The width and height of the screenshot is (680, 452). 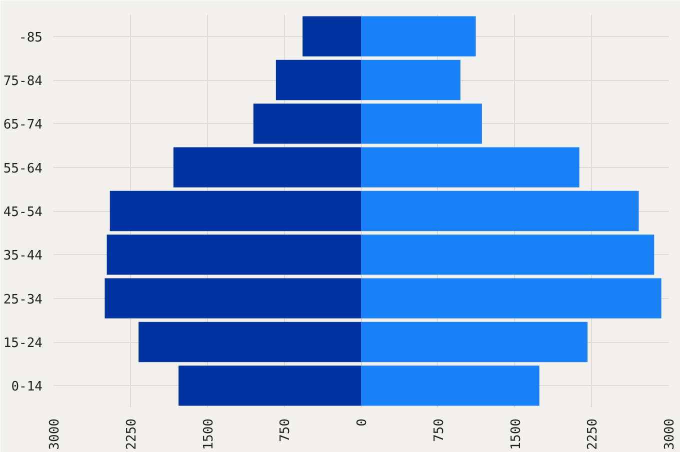 What do you see at coordinates (23, 125) in the screenshot?
I see `y-tick-label: 65-74` at bounding box center [23, 125].